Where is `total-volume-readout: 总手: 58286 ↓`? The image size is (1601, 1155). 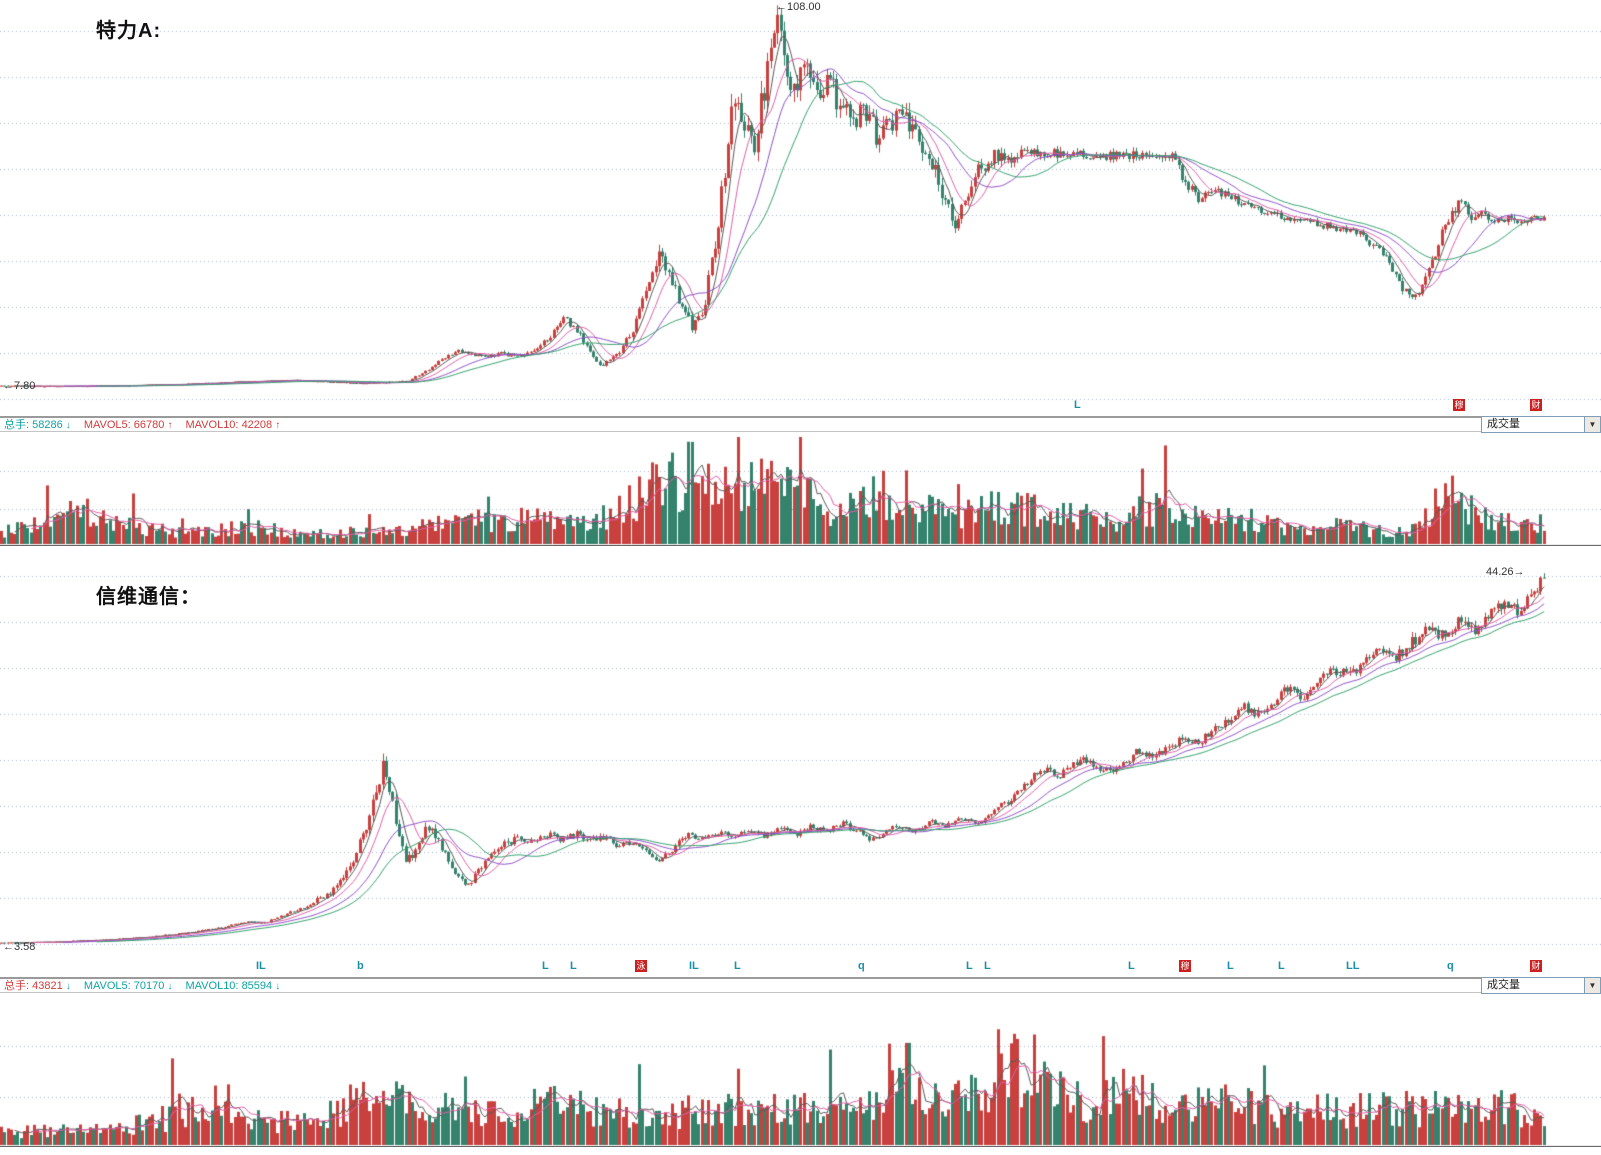
total-volume-readout: 总手: 58286 ↓ is located at coordinates (37, 425).